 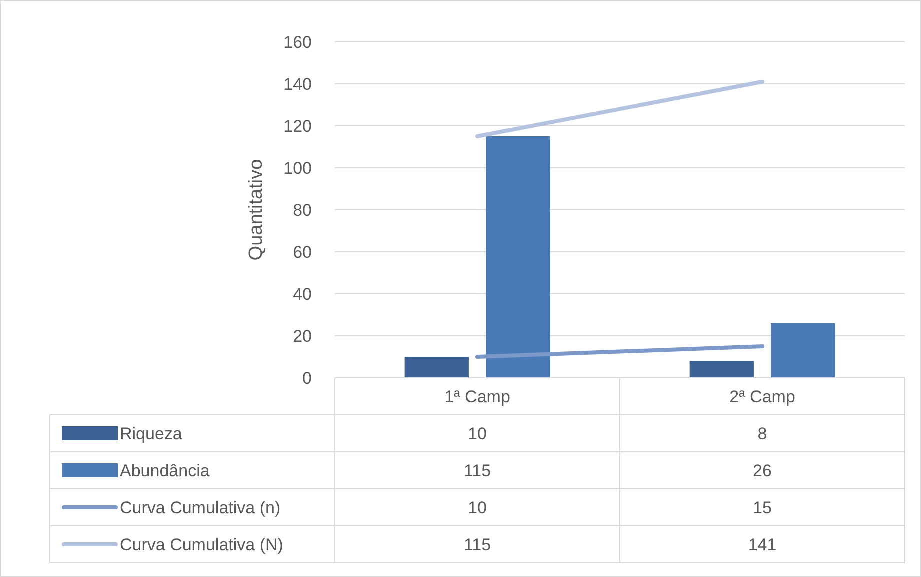 I want to click on y-tick-label: 120, so click(x=298, y=126).